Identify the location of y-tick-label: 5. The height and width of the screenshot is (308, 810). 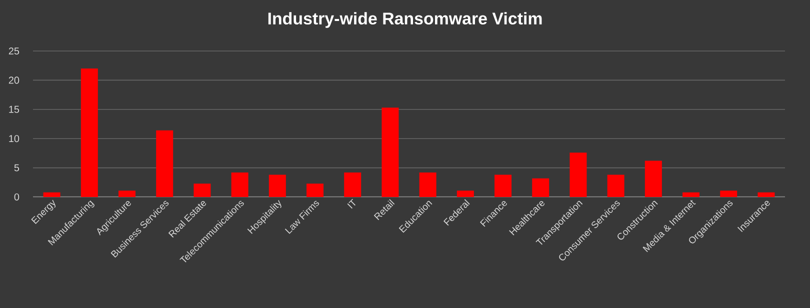
(17, 168).